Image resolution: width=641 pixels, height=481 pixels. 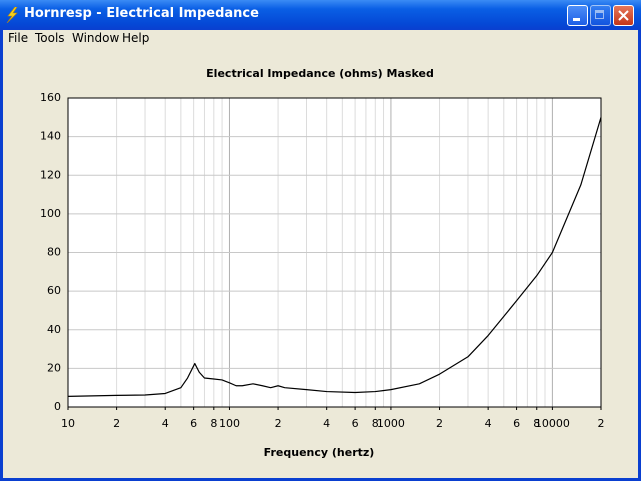 What do you see at coordinates (54, 290) in the screenshot?
I see `y-tick-label: 60` at bounding box center [54, 290].